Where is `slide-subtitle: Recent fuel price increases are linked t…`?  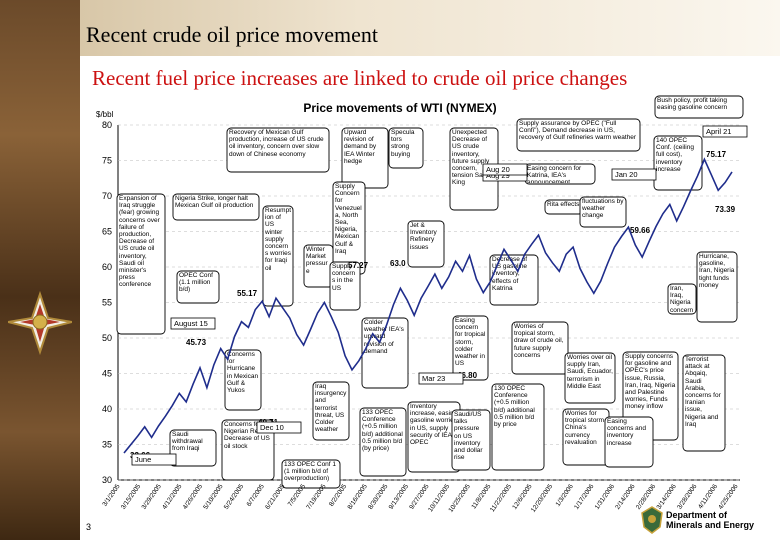
slide-subtitle: Recent fuel price increases are linked t… is located at coordinates (360, 78).